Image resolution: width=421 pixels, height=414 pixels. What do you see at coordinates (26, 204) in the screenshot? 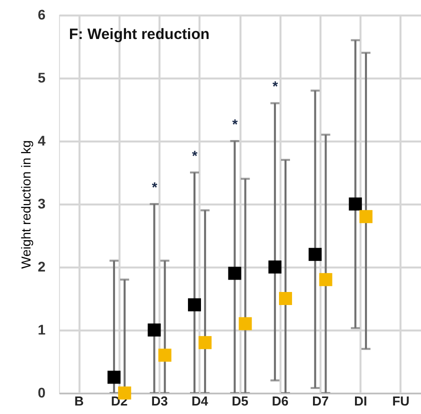
I see `y-axis-title: Weight reduction in kg` at bounding box center [26, 204].